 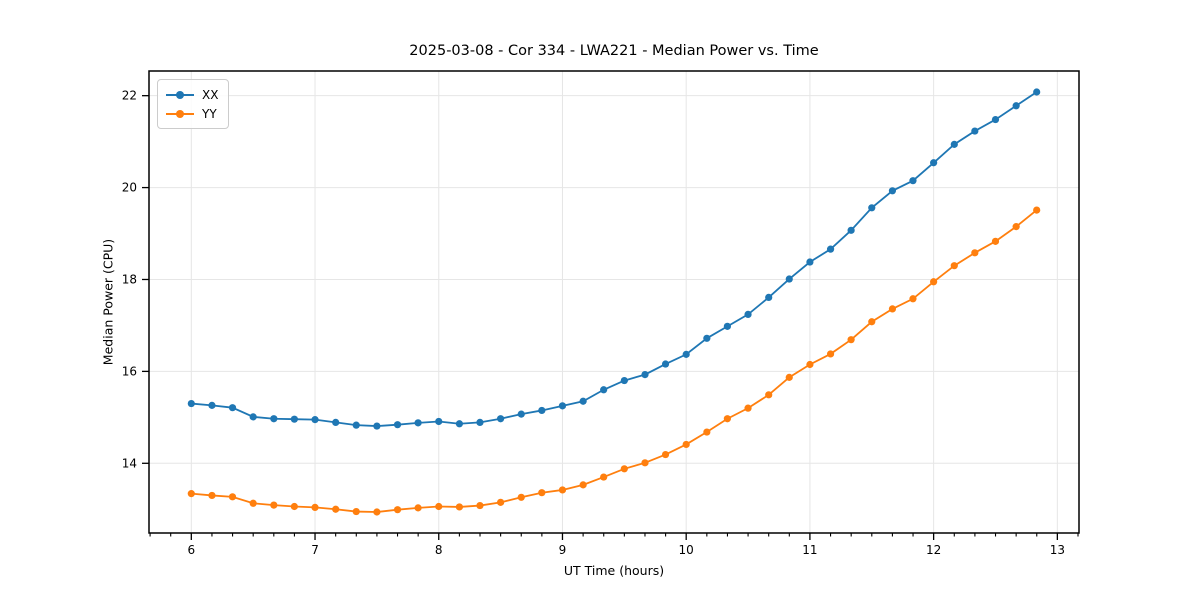 I want to click on y-axis-label-text: Median Power (CPU), so click(x=108, y=302).